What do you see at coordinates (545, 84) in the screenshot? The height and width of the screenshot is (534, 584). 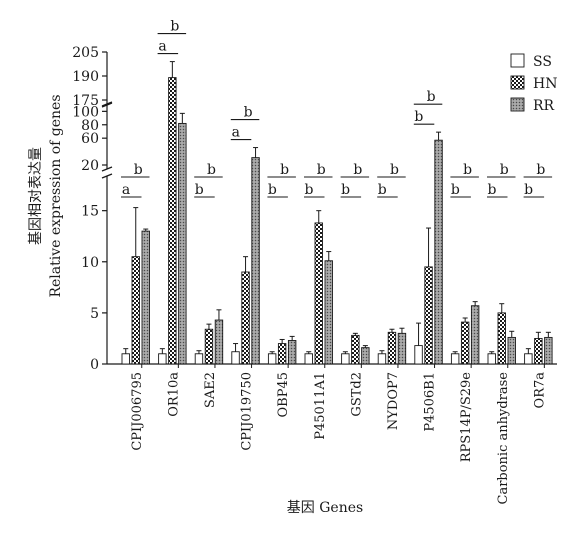 I see `legend-label-hn: HN` at bounding box center [545, 84].